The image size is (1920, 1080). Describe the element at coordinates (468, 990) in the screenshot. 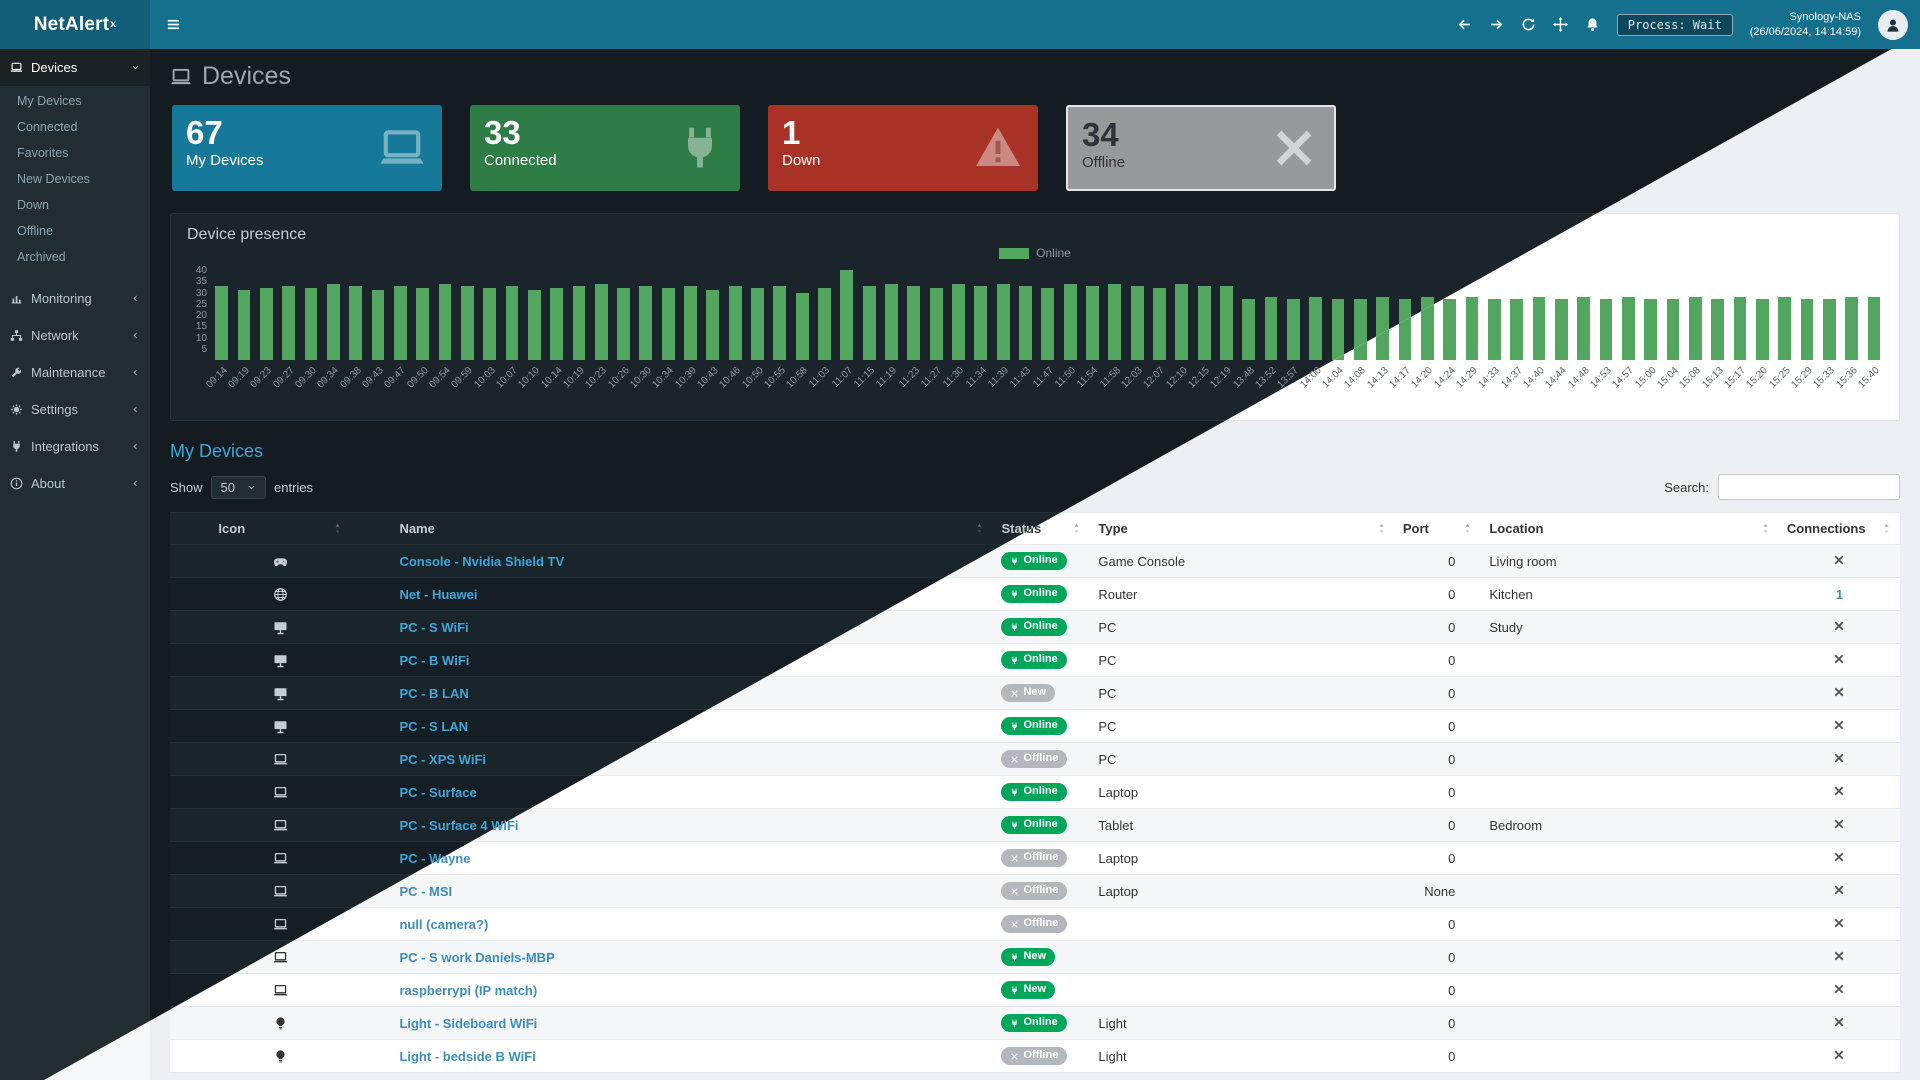

I see `device-name-link: raspberrypi (IP match)` at that location.